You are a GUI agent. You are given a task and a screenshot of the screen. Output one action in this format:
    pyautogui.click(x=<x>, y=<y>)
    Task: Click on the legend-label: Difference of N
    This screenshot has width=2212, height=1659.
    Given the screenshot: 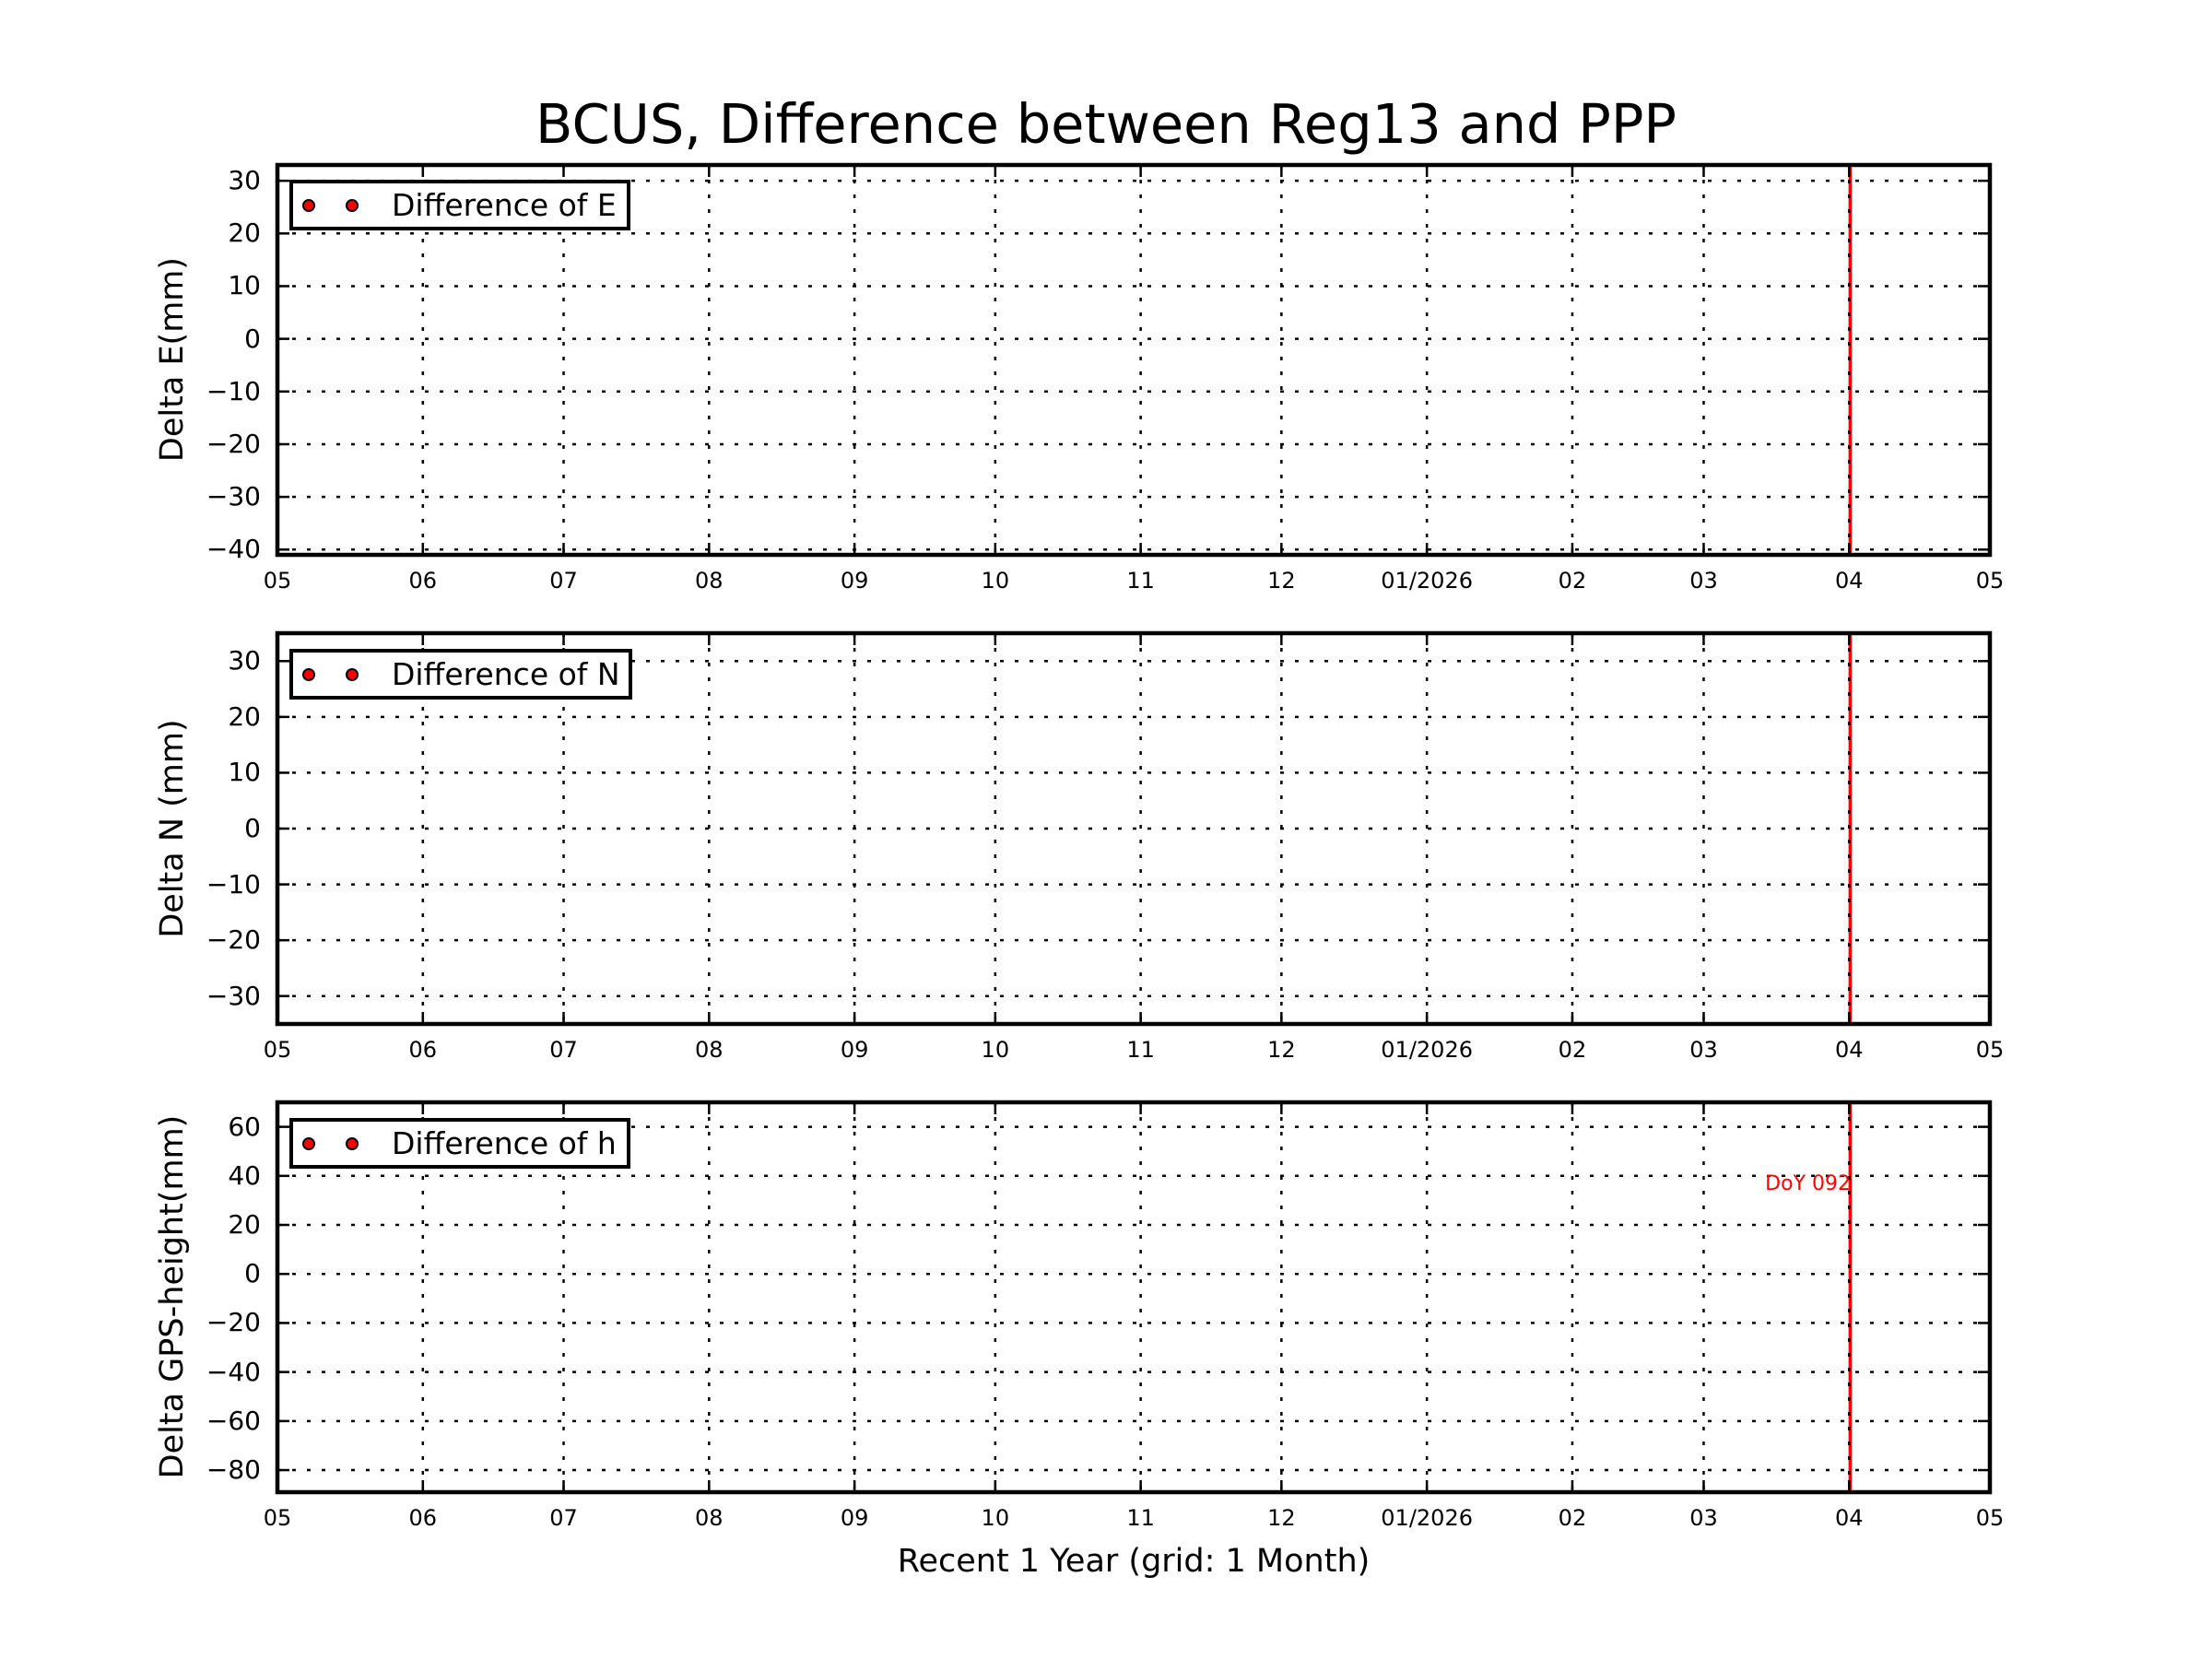 What is the action you would take?
    pyautogui.click(x=506, y=673)
    